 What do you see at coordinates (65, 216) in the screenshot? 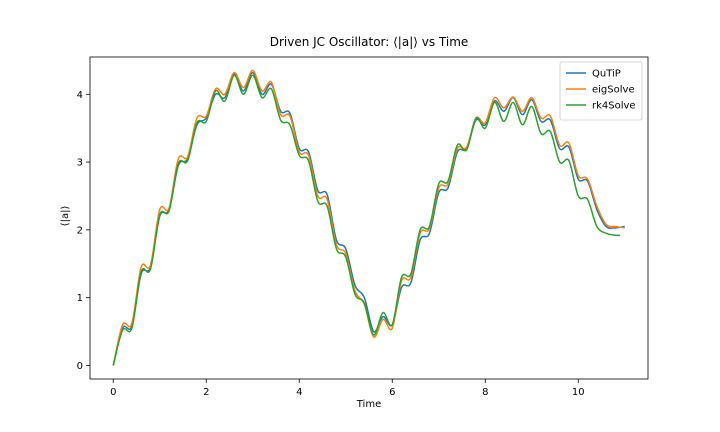
I see `y-axis-title: ⟨|a|⟩` at bounding box center [65, 216].